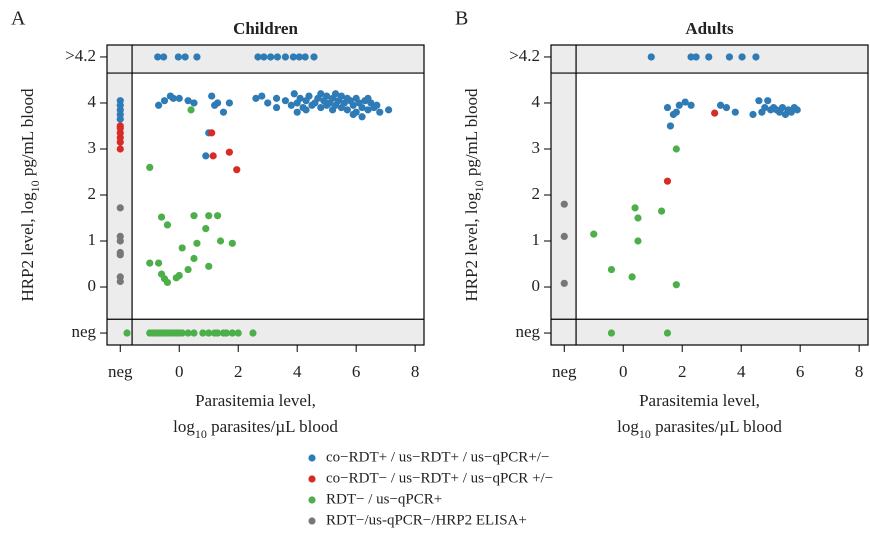 The image size is (870, 553). What do you see at coordinates (536, 101) in the screenshot?
I see `y-tick-label: 4` at bounding box center [536, 101].